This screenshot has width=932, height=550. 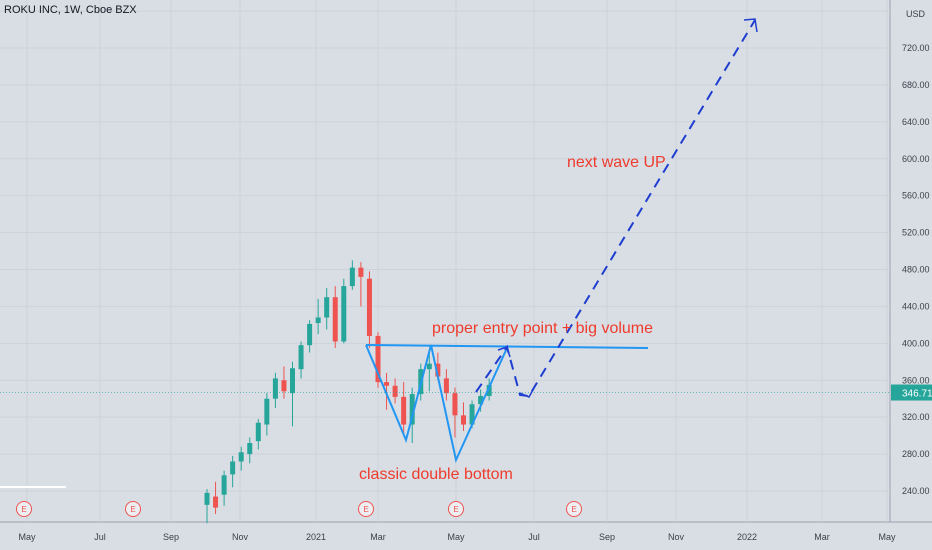 What do you see at coordinates (917, 394) in the screenshot?
I see `svg-text: 346.71` at bounding box center [917, 394].